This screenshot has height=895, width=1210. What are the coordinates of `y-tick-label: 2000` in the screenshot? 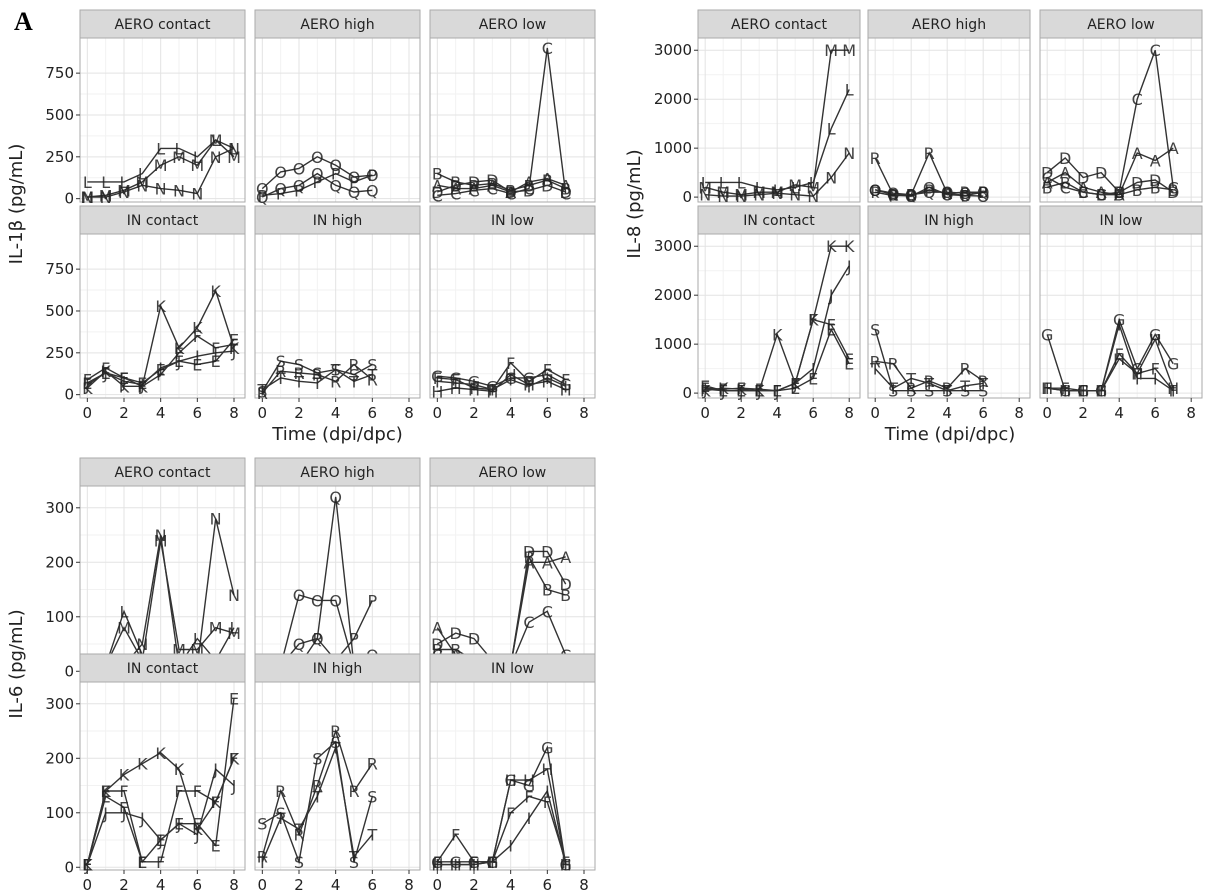 It's located at (673, 295).